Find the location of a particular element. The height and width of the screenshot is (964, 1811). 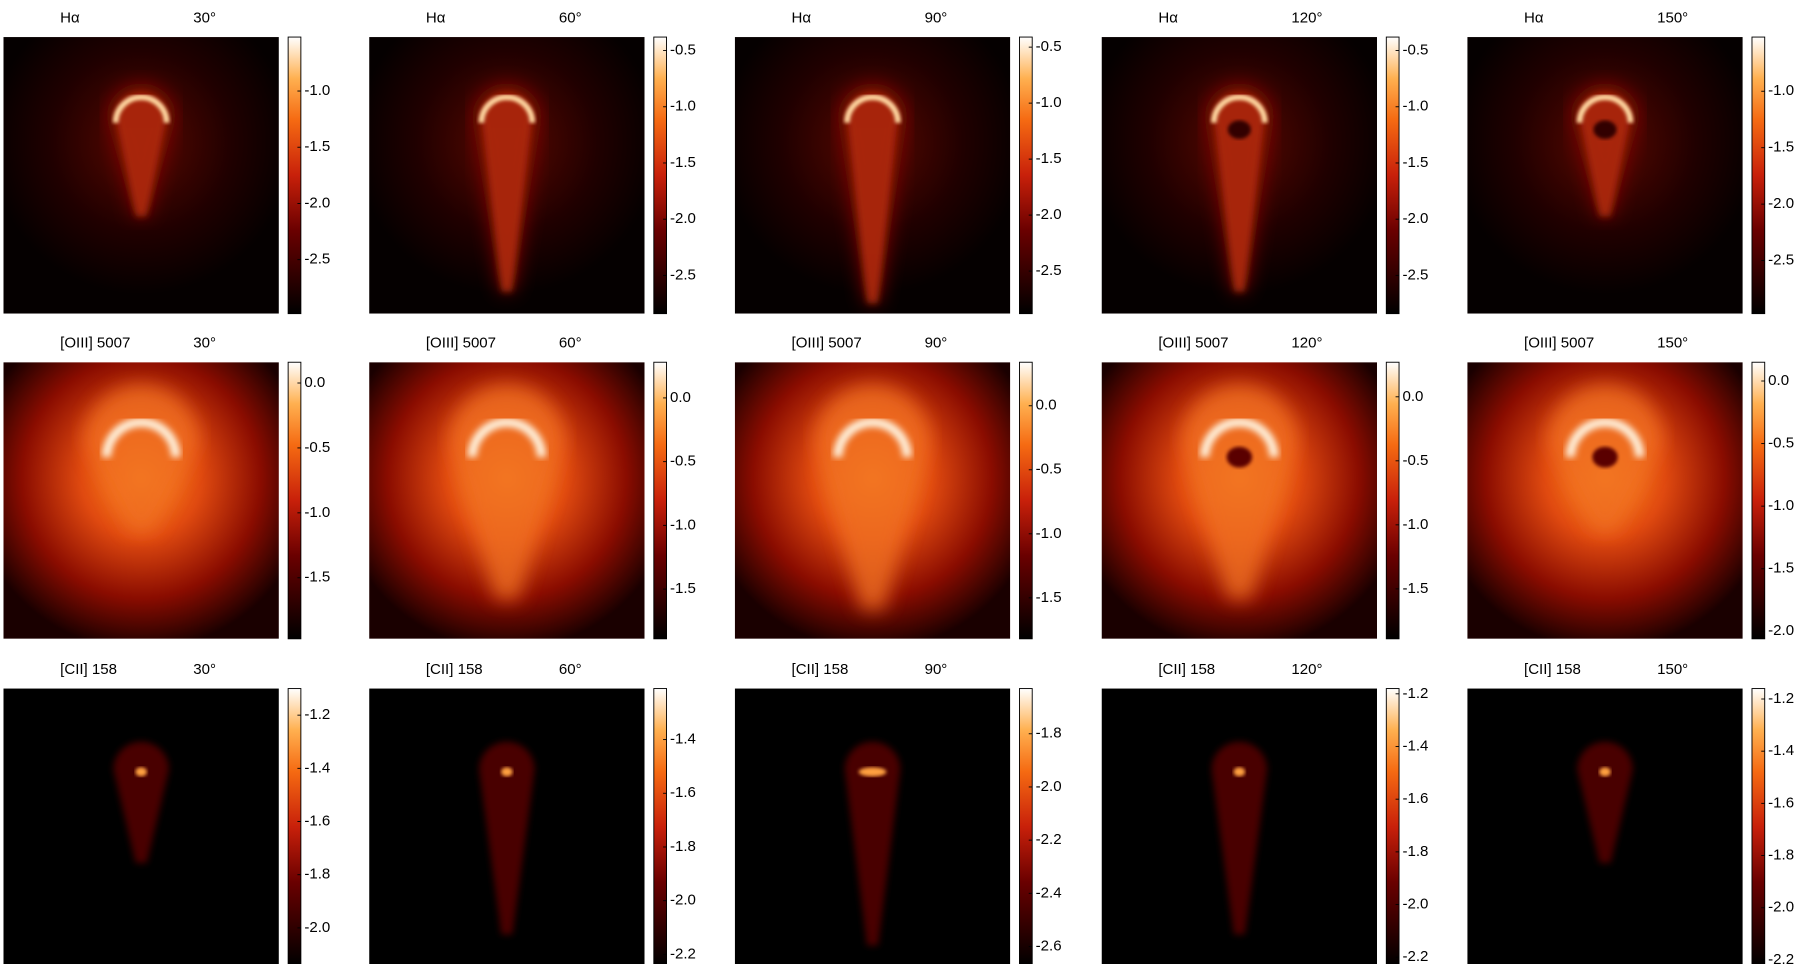

panel-title: [CII] 158 is located at coordinates (88, 669).